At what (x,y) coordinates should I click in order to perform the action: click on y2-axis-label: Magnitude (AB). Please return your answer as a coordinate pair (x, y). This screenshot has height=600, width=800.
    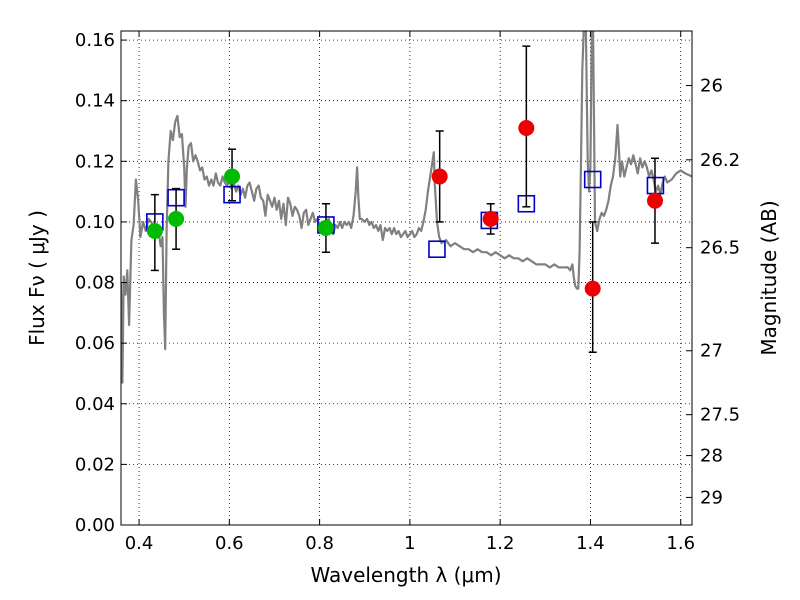
    Looking at the image, I should click on (769, 277).